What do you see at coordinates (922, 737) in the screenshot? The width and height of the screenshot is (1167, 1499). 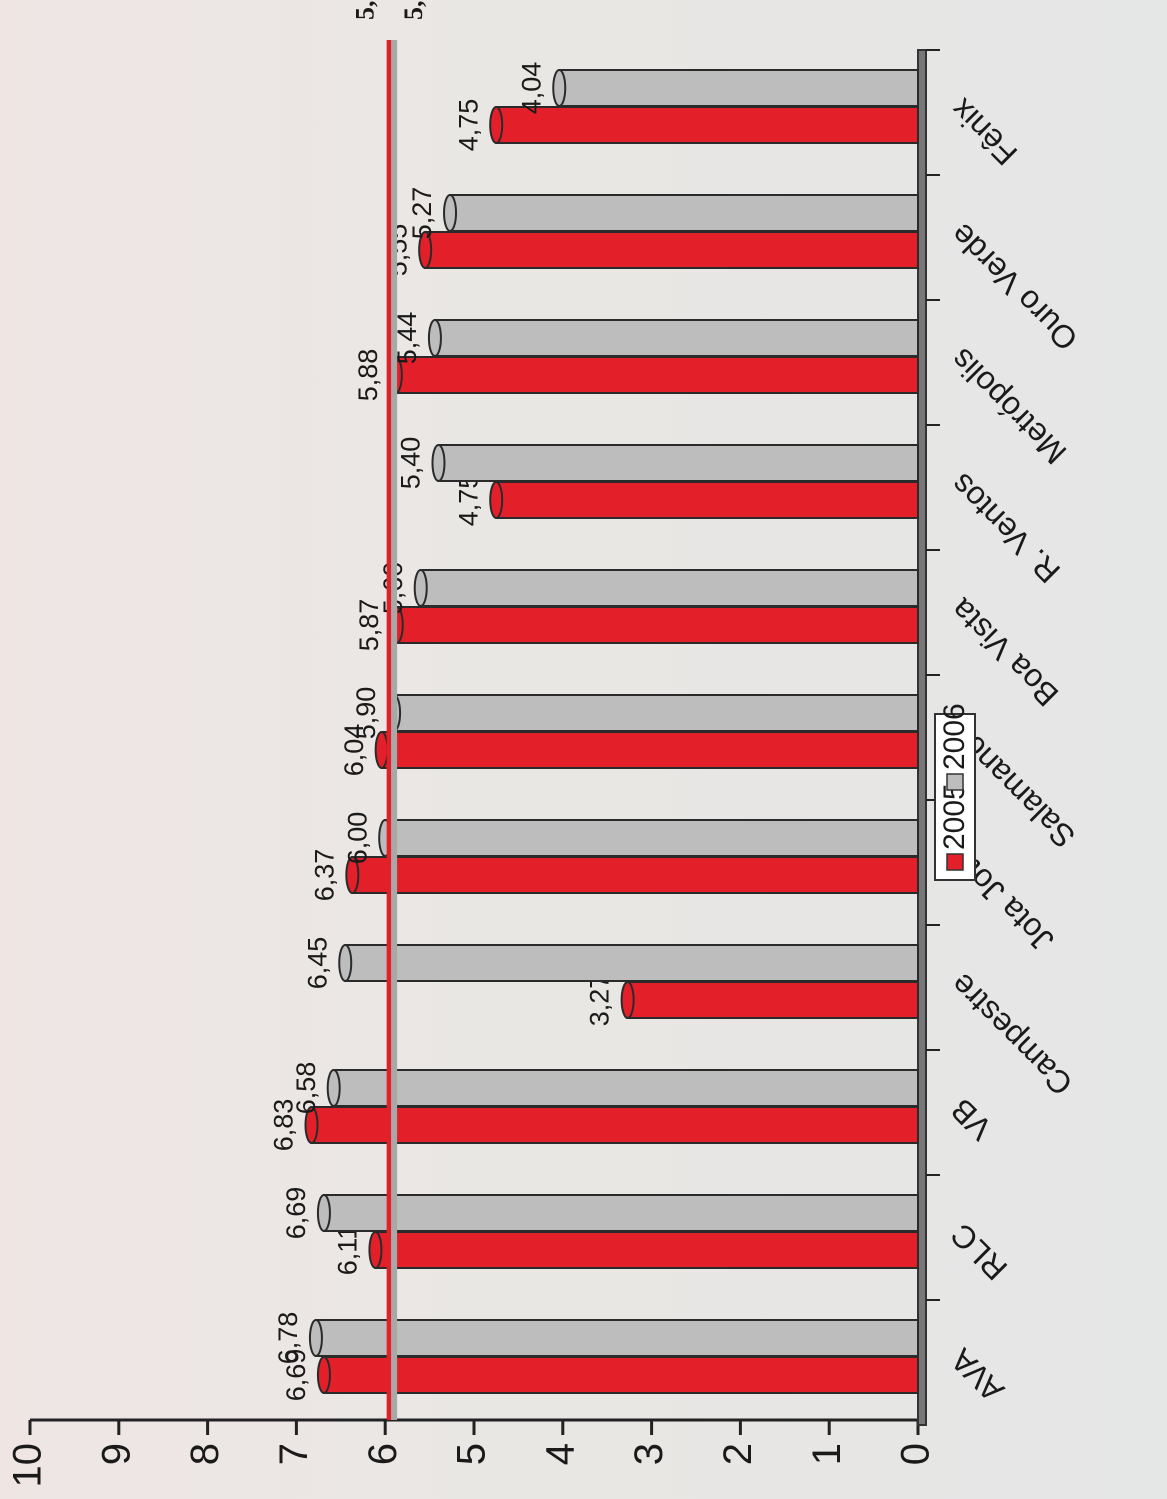 I see `floor` at bounding box center [922, 737].